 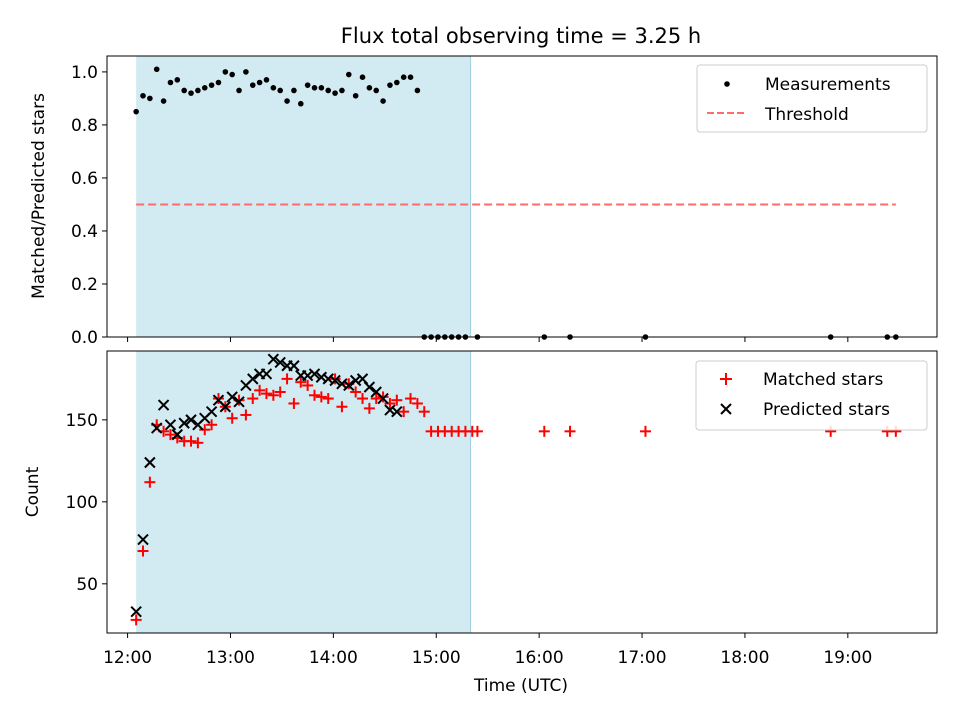 I want to click on y-axis: 50 100 150, so click(x=86, y=503).